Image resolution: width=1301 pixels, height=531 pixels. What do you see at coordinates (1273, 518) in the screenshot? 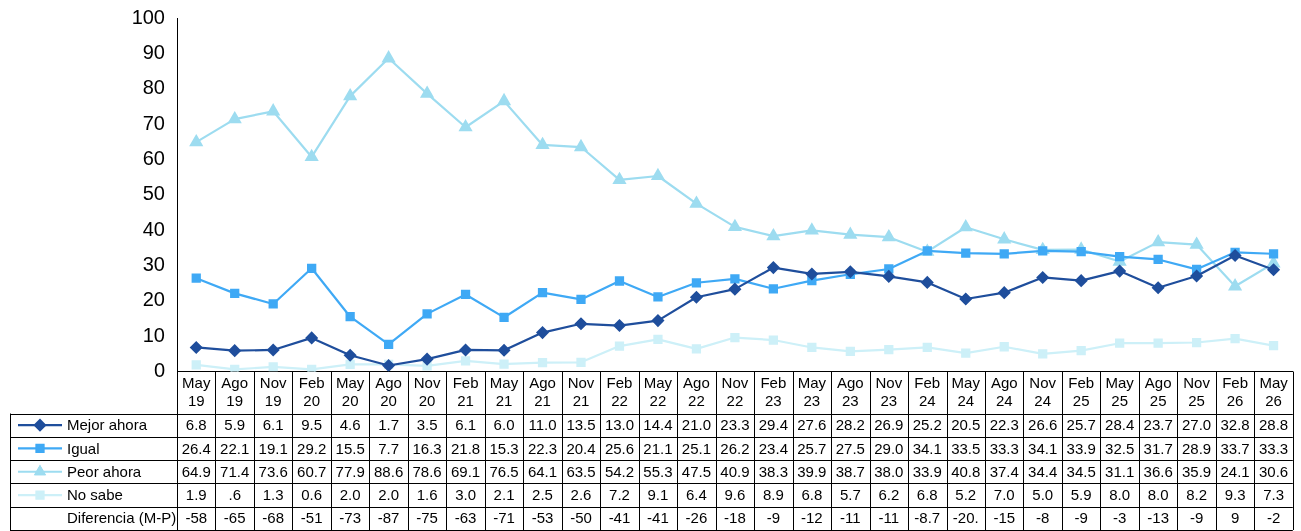
I see `text: -2` at bounding box center [1273, 518].